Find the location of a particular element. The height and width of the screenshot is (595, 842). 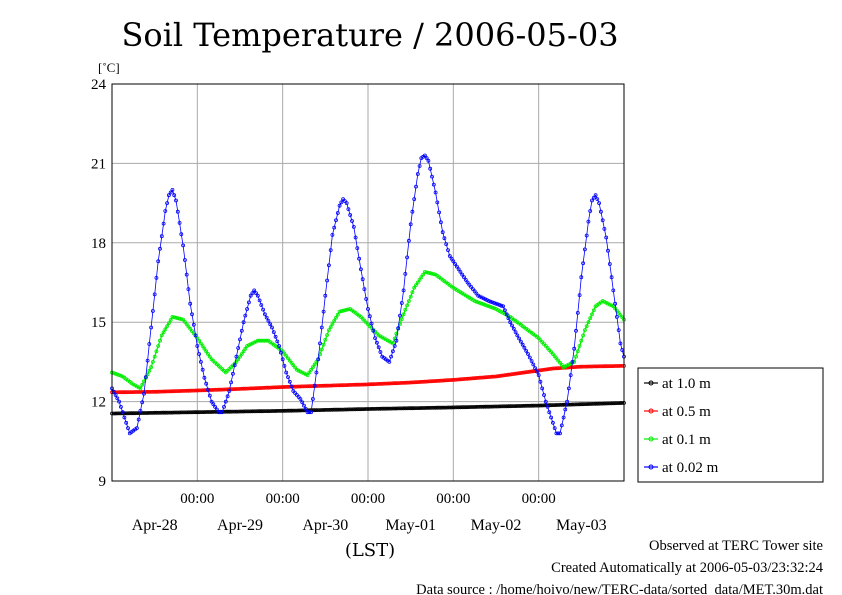

legend-label: at 0.02 m is located at coordinates (690, 468).